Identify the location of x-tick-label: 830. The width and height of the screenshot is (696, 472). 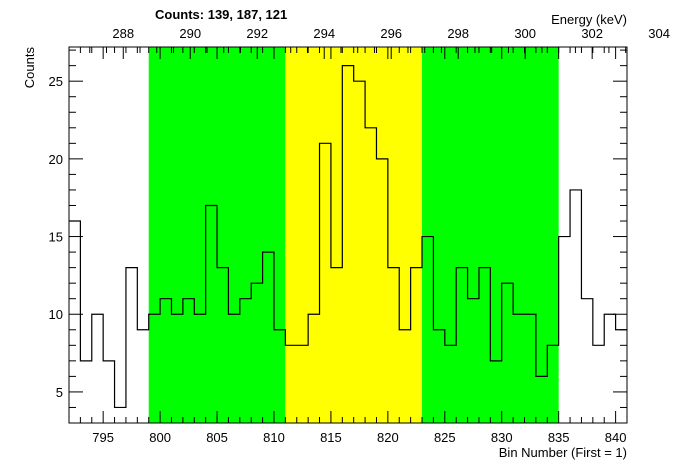
(502, 437).